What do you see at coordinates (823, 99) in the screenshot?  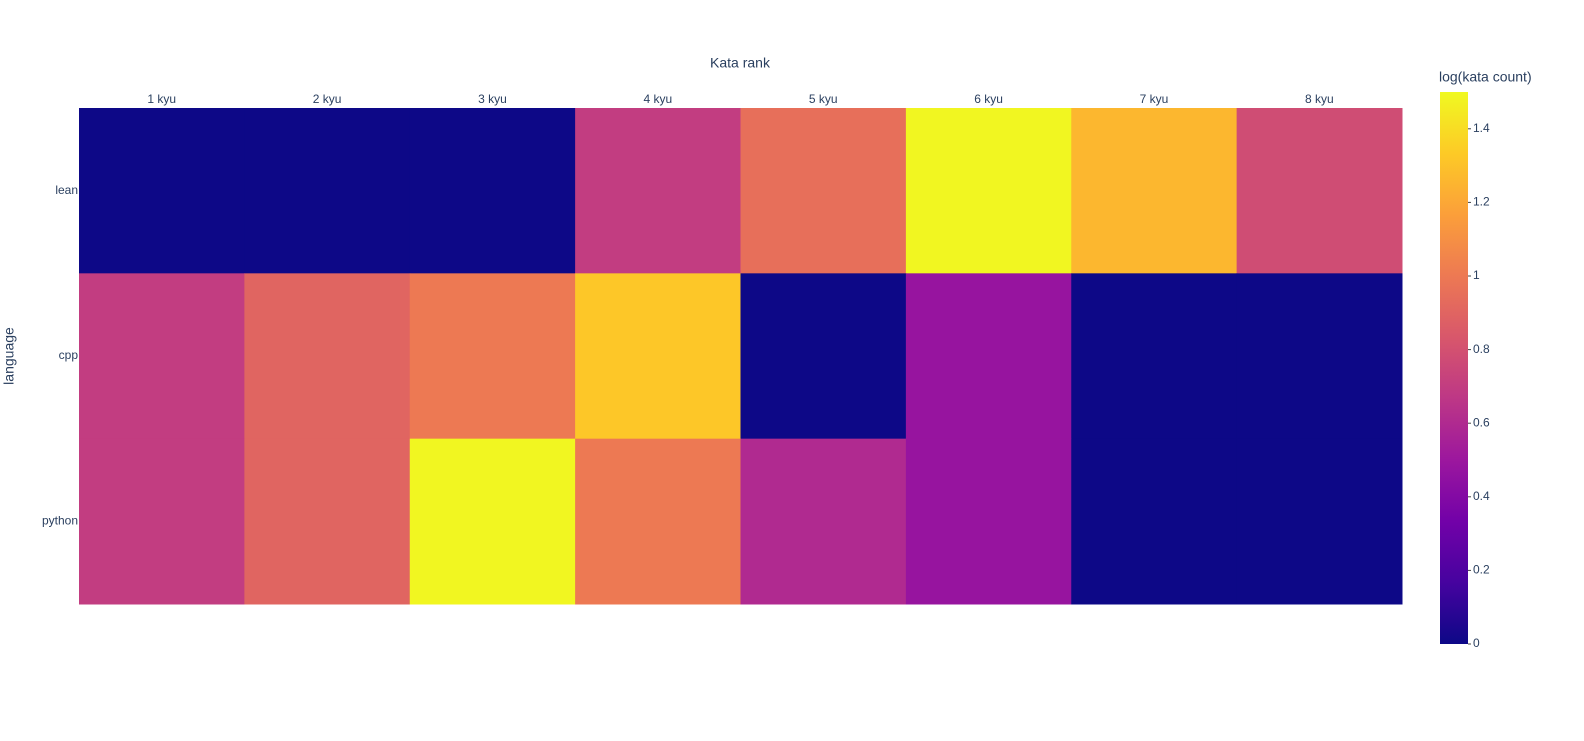 I see `x-tick-label: 5 kyu` at bounding box center [823, 99].